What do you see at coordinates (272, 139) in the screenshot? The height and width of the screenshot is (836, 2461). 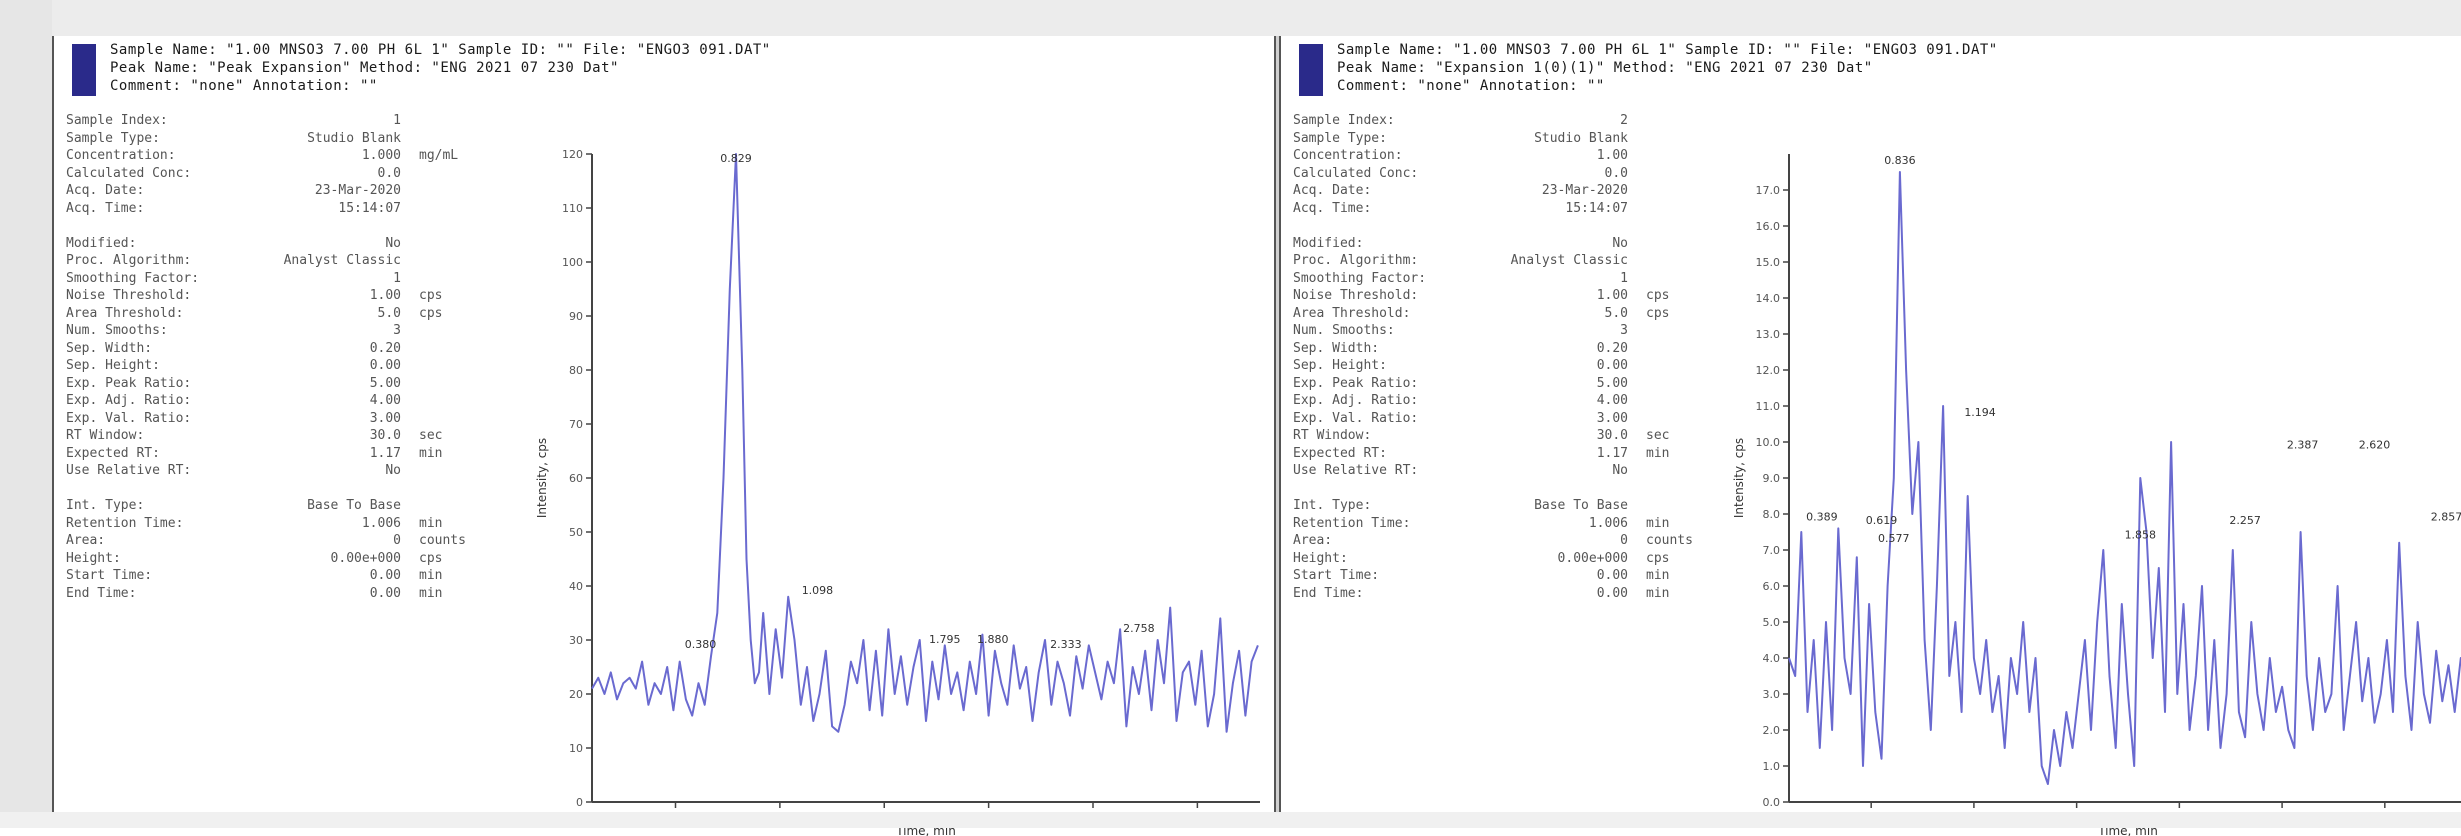 I see `param-row: Sample Type: Studio Blank` at bounding box center [272, 139].